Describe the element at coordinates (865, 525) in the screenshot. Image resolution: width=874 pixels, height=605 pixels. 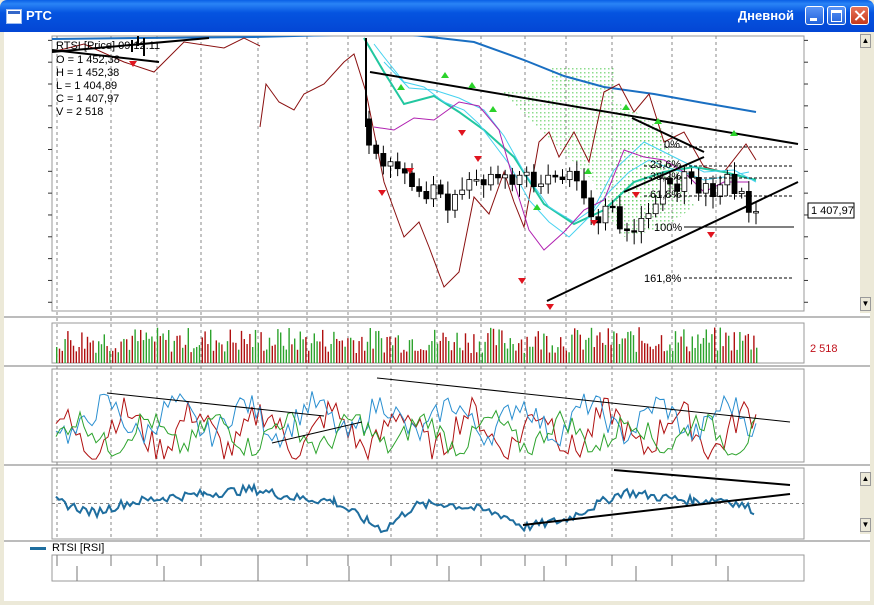
I see `rsi-scroll-down: ▼` at that location.